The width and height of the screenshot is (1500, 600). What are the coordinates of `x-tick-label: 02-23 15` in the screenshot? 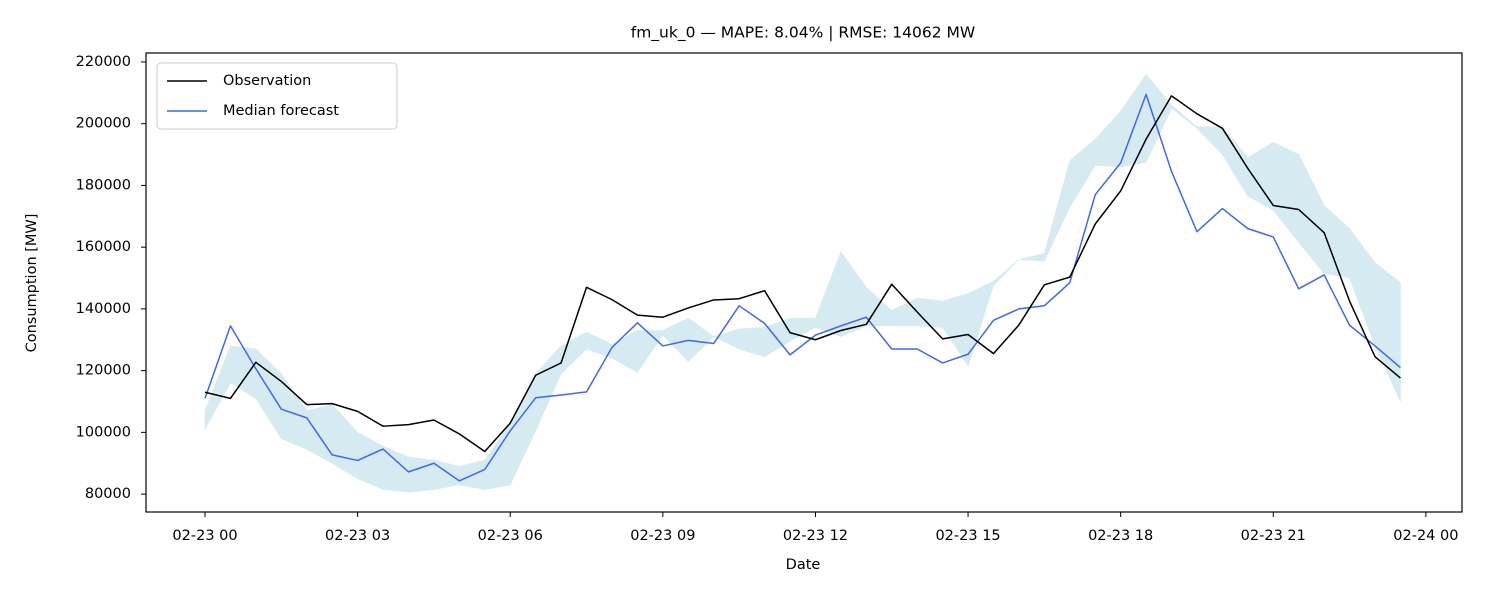 It's located at (967, 536).